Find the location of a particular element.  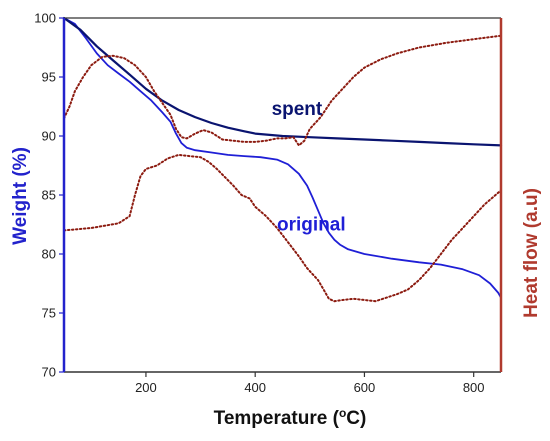

annotation-original: original is located at coordinates (311, 224).